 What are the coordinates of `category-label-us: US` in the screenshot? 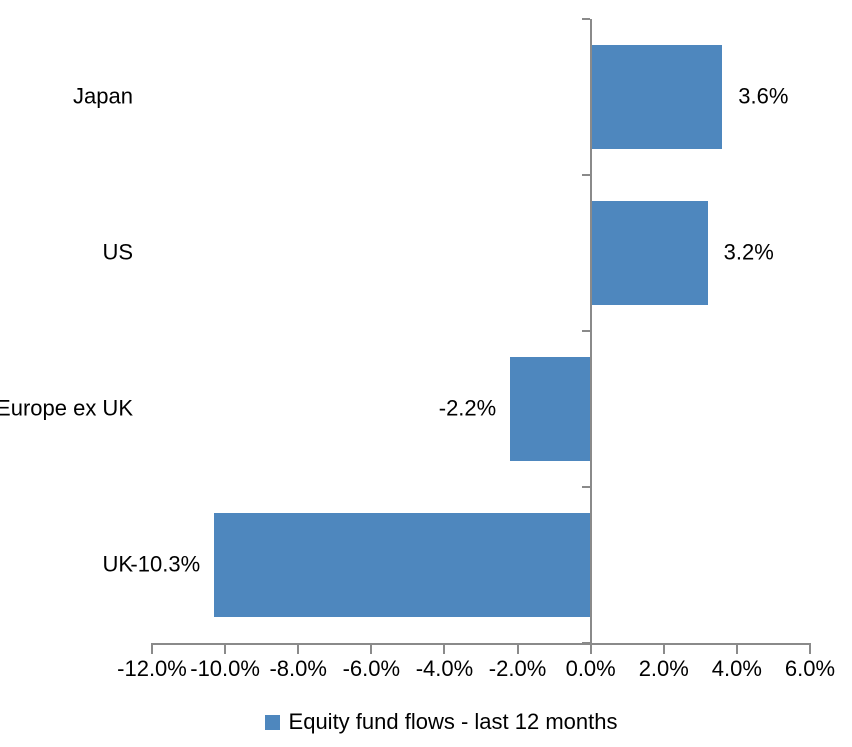 It's located at (117, 252).